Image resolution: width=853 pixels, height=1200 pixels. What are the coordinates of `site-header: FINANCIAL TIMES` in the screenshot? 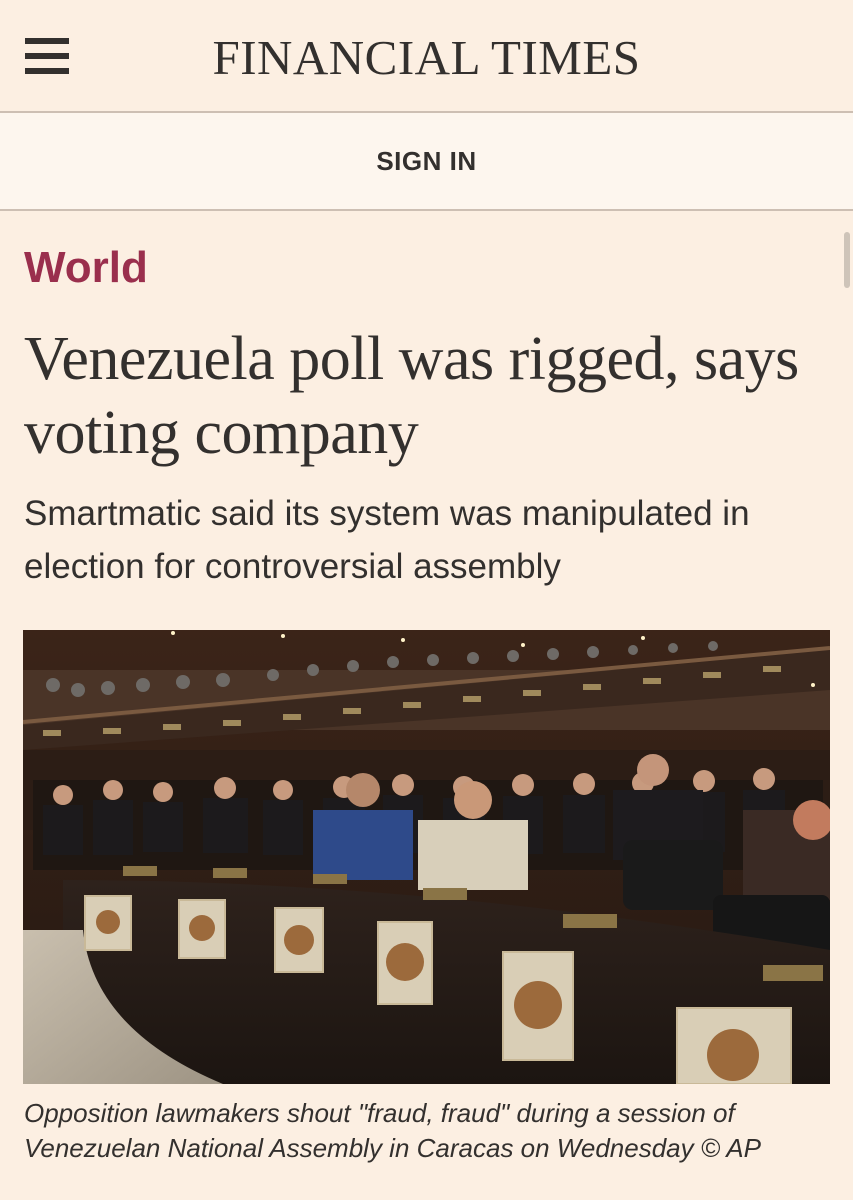 It's located at (426, 56).